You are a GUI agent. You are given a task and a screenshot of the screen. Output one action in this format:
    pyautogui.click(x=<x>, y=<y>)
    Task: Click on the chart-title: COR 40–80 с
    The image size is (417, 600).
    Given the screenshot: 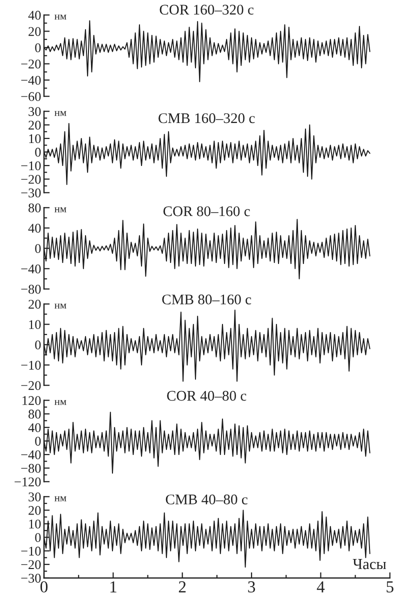 What is the action you would take?
    pyautogui.click(x=206, y=395)
    